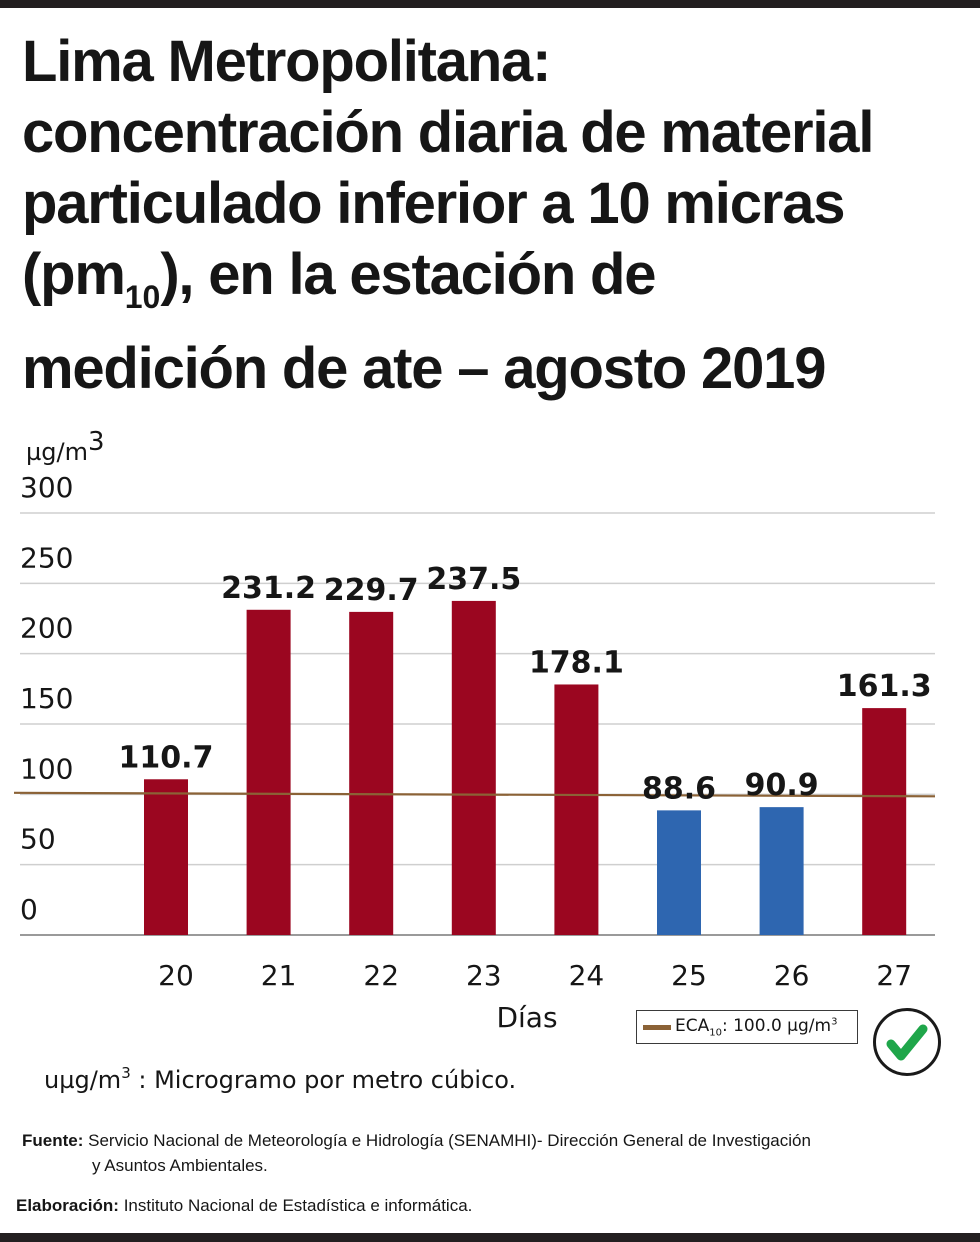 This screenshot has width=980, height=1242. I want to click on legend-label: ECA10: 100.0 µg/m3, so click(756, 1027).